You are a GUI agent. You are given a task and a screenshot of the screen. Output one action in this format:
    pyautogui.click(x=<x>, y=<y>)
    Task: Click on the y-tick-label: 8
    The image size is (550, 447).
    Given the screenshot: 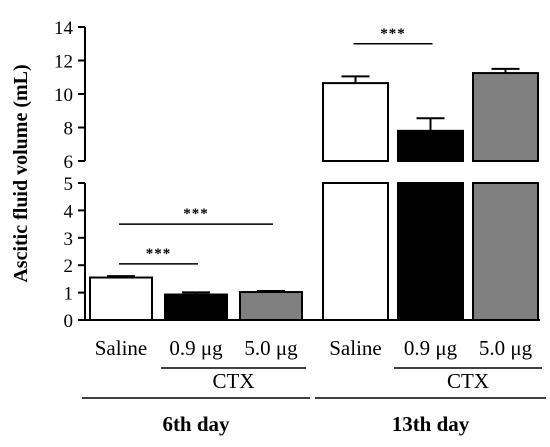 What is the action you would take?
    pyautogui.click(x=69, y=129)
    